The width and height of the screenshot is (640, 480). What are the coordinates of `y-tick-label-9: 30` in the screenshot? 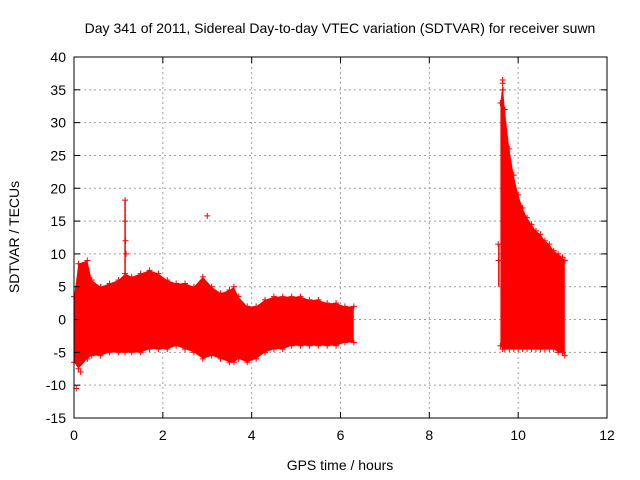 It's located at (58, 123).